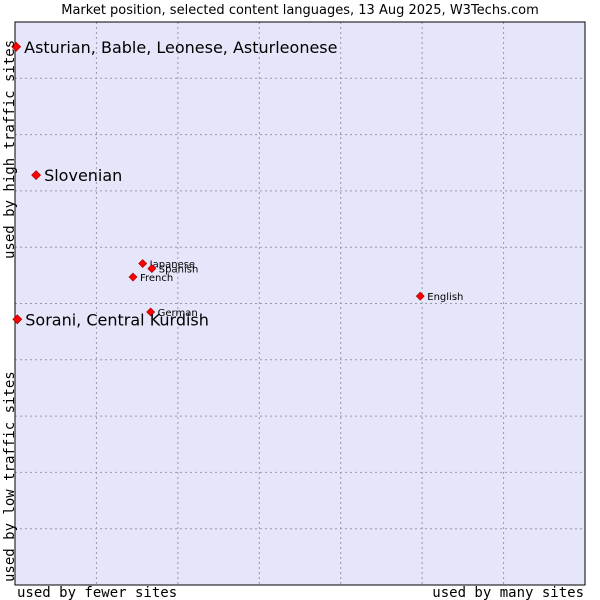 The height and width of the screenshot is (600, 600). What do you see at coordinates (117, 319) in the screenshot?
I see `point-label-sorani: Sorani, Central Kurdish` at bounding box center [117, 319].